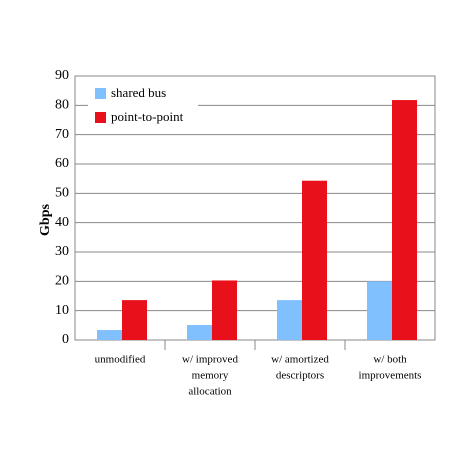 This screenshot has height=474, width=474. Describe the element at coordinates (62, 75) in the screenshot. I see `y-tick-label: 90` at that location.